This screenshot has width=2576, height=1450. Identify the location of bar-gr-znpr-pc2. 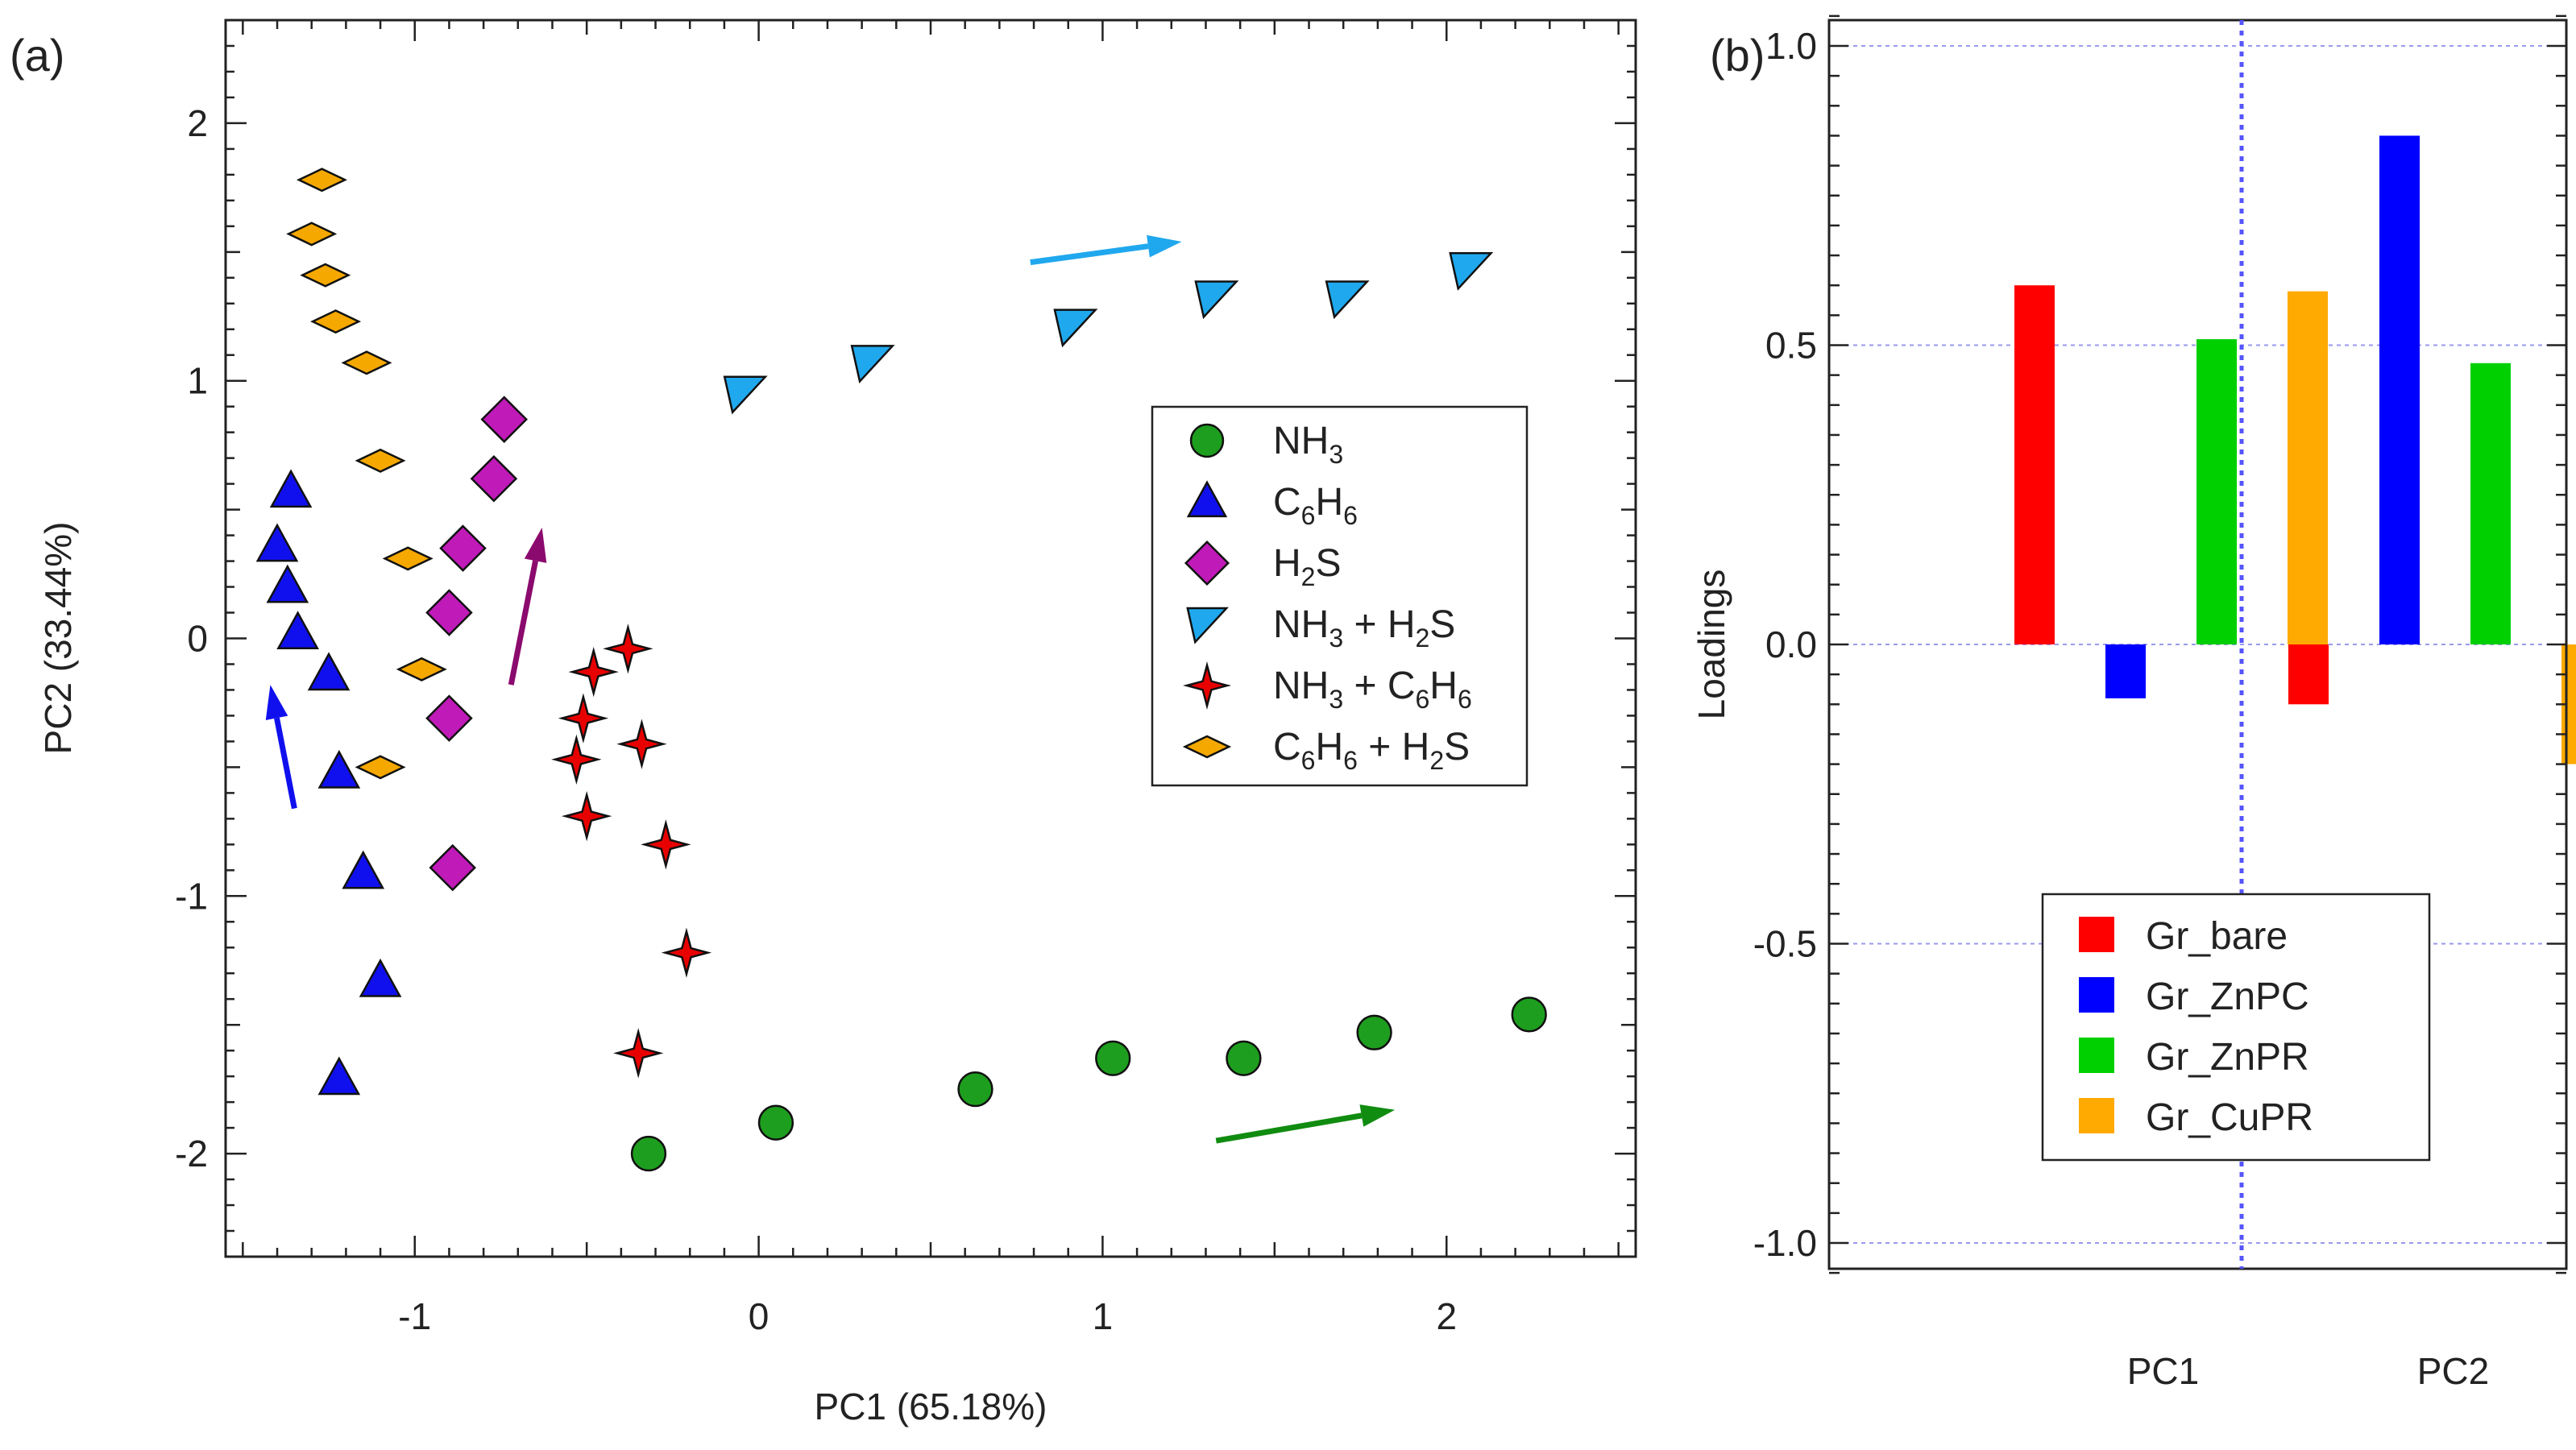
(2490, 503).